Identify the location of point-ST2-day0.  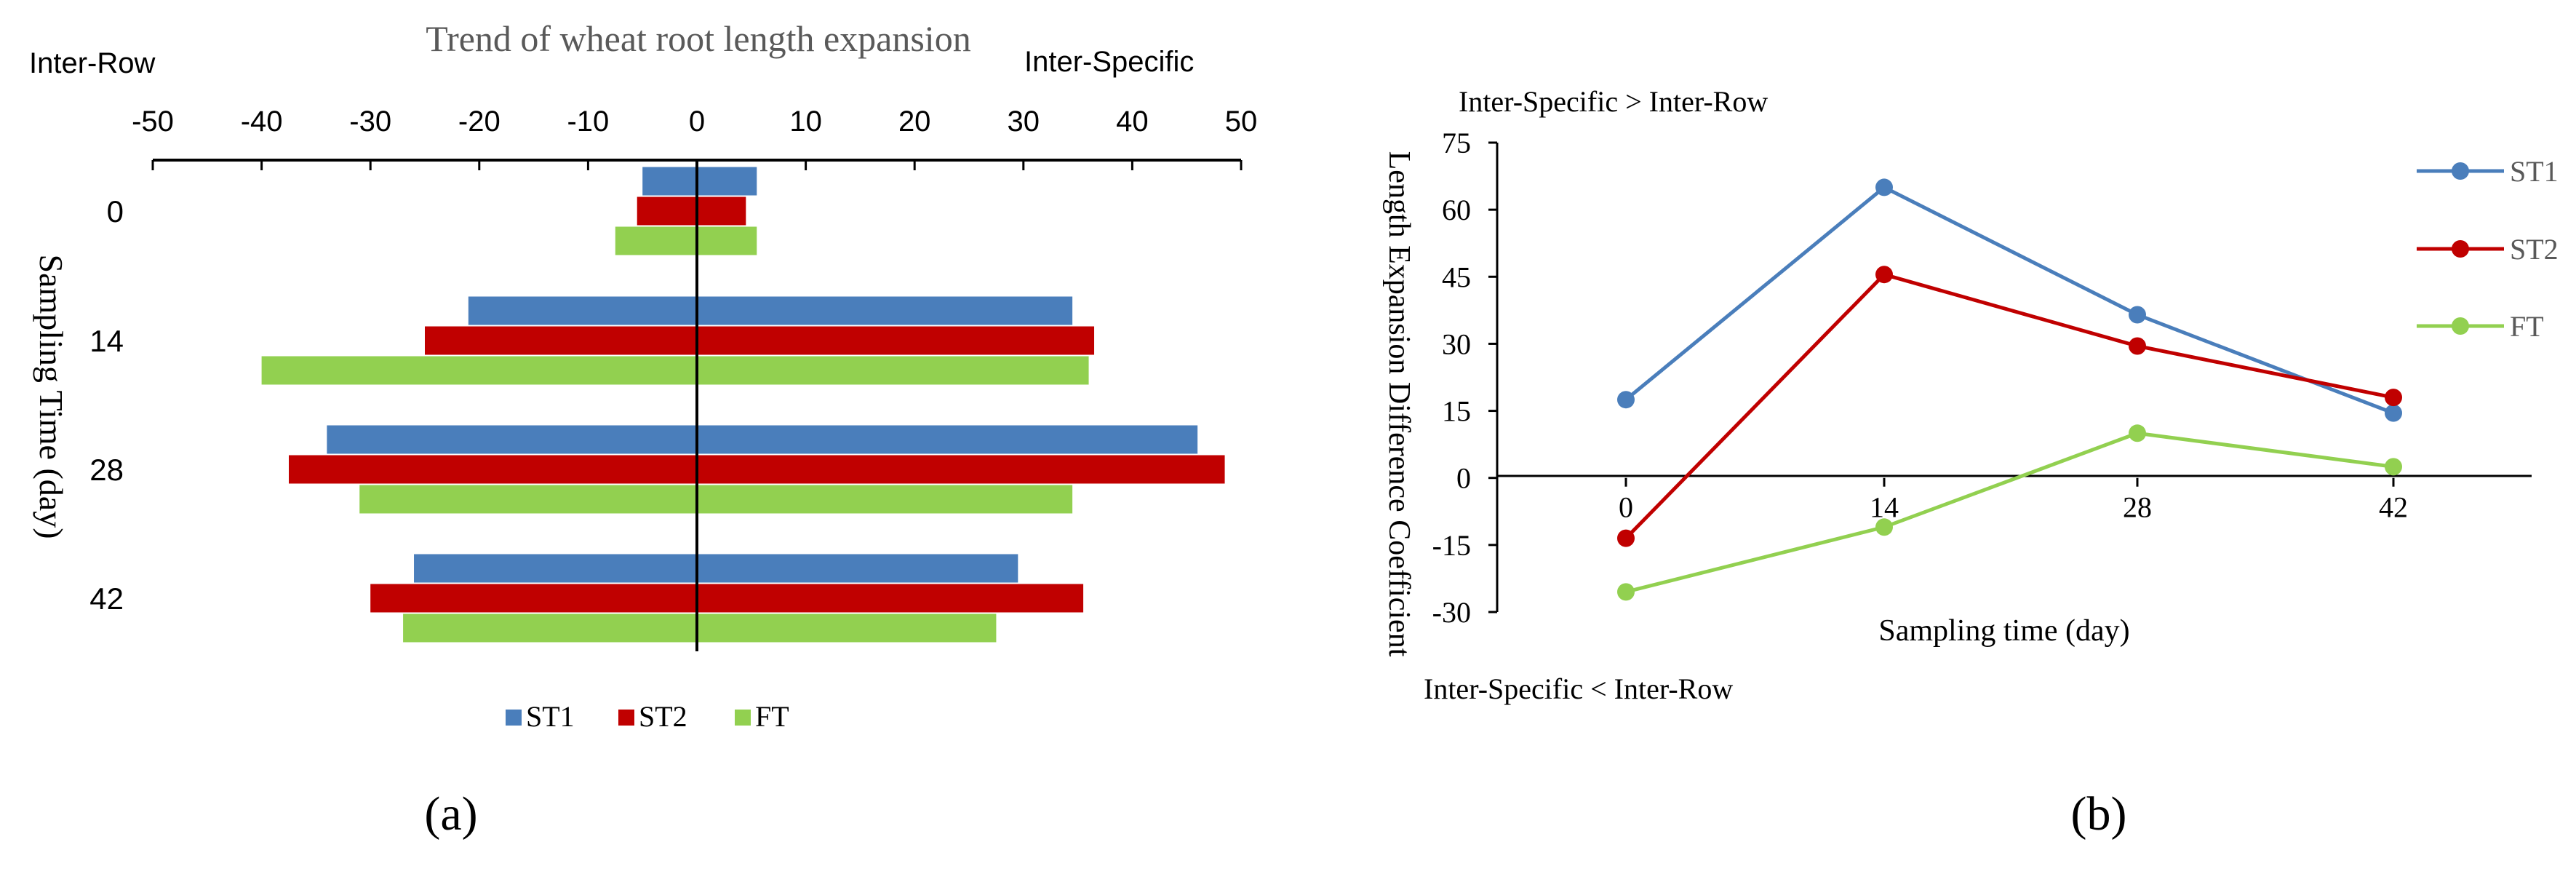
(1626, 538).